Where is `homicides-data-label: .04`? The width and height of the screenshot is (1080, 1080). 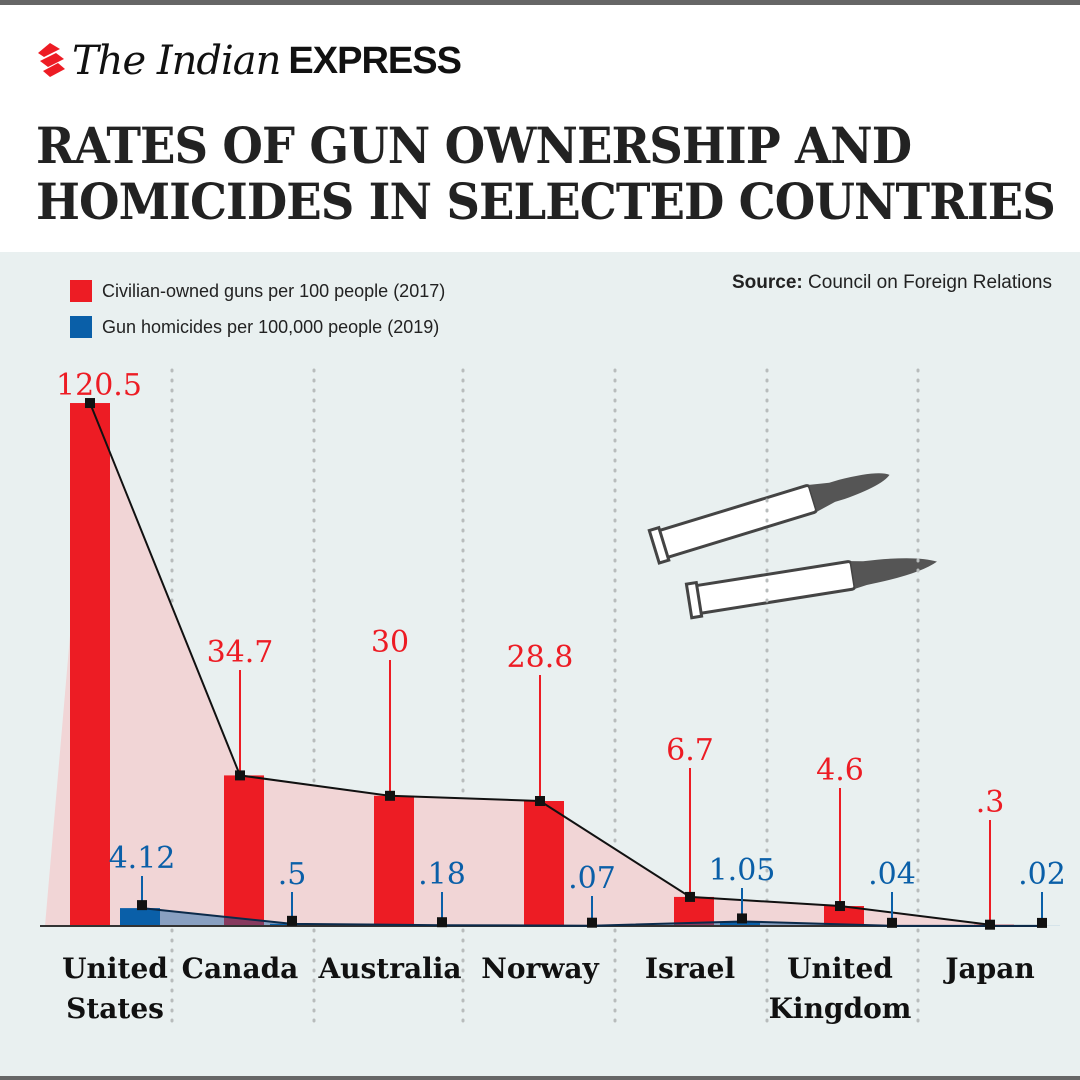
homicides-data-label: .04 is located at coordinates (892, 874).